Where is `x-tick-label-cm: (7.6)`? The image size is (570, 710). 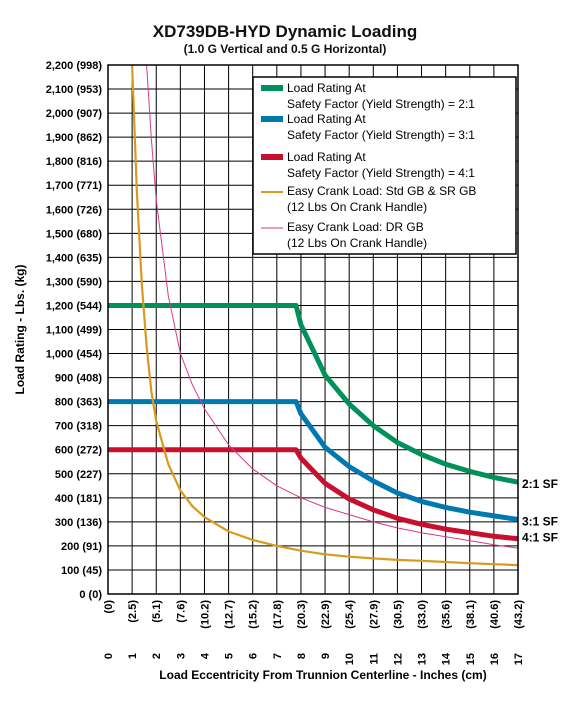 x-tick-label-cm: (7.6) is located at coordinates (181, 611).